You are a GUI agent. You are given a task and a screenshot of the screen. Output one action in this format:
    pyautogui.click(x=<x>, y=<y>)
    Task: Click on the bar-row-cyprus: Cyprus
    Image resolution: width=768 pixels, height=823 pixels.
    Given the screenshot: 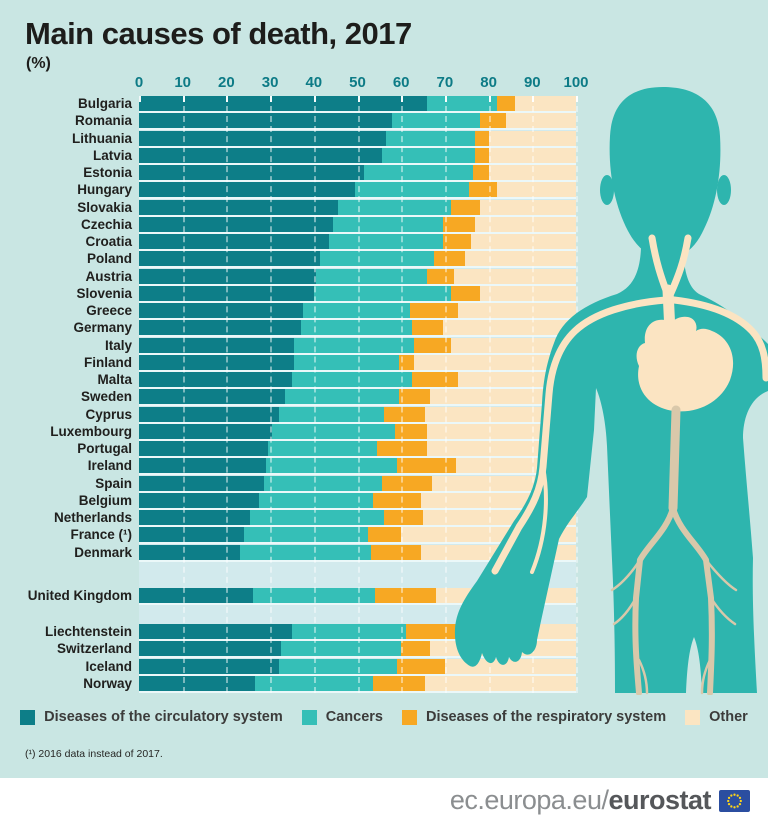 What is the action you would take?
    pyautogui.click(x=290, y=415)
    